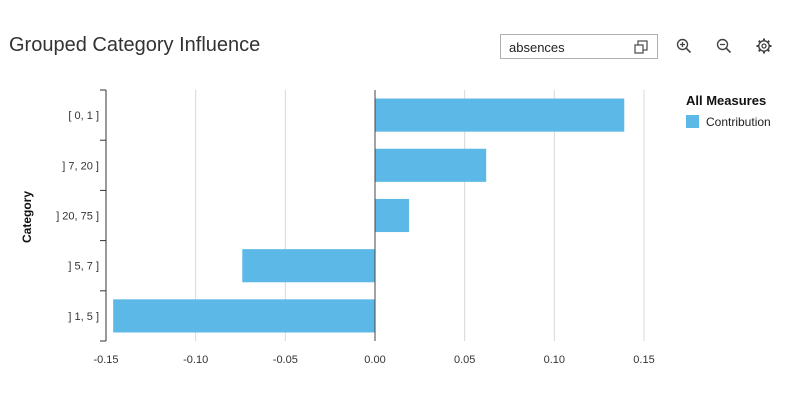 The image size is (800, 408). I want to click on x-tick-label: -0.10, so click(195, 360).